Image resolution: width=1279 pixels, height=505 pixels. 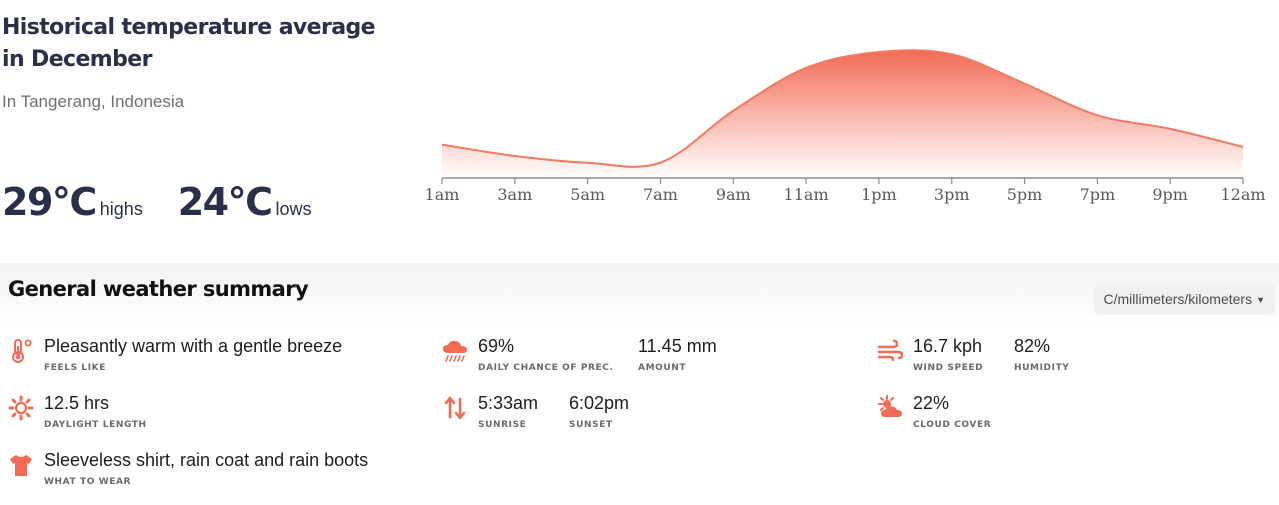 I want to click on wind-speed-value: 16.7 kph, so click(x=948, y=346).